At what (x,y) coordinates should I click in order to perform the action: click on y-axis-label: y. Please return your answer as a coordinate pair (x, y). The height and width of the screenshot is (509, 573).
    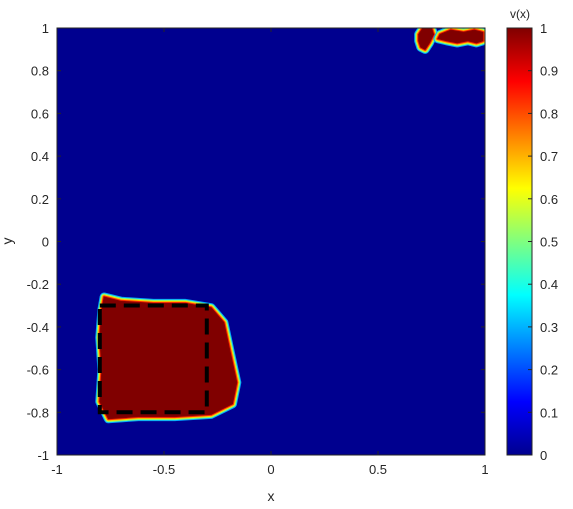
    Looking at the image, I should click on (7, 241).